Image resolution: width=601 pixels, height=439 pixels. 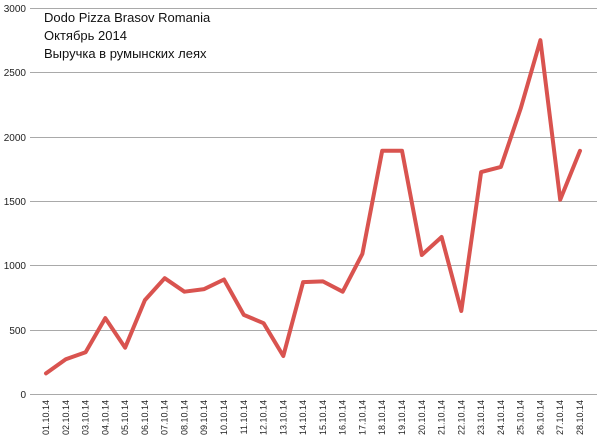 I want to click on x-tick-label: 25.10.14, so click(x=521, y=417).